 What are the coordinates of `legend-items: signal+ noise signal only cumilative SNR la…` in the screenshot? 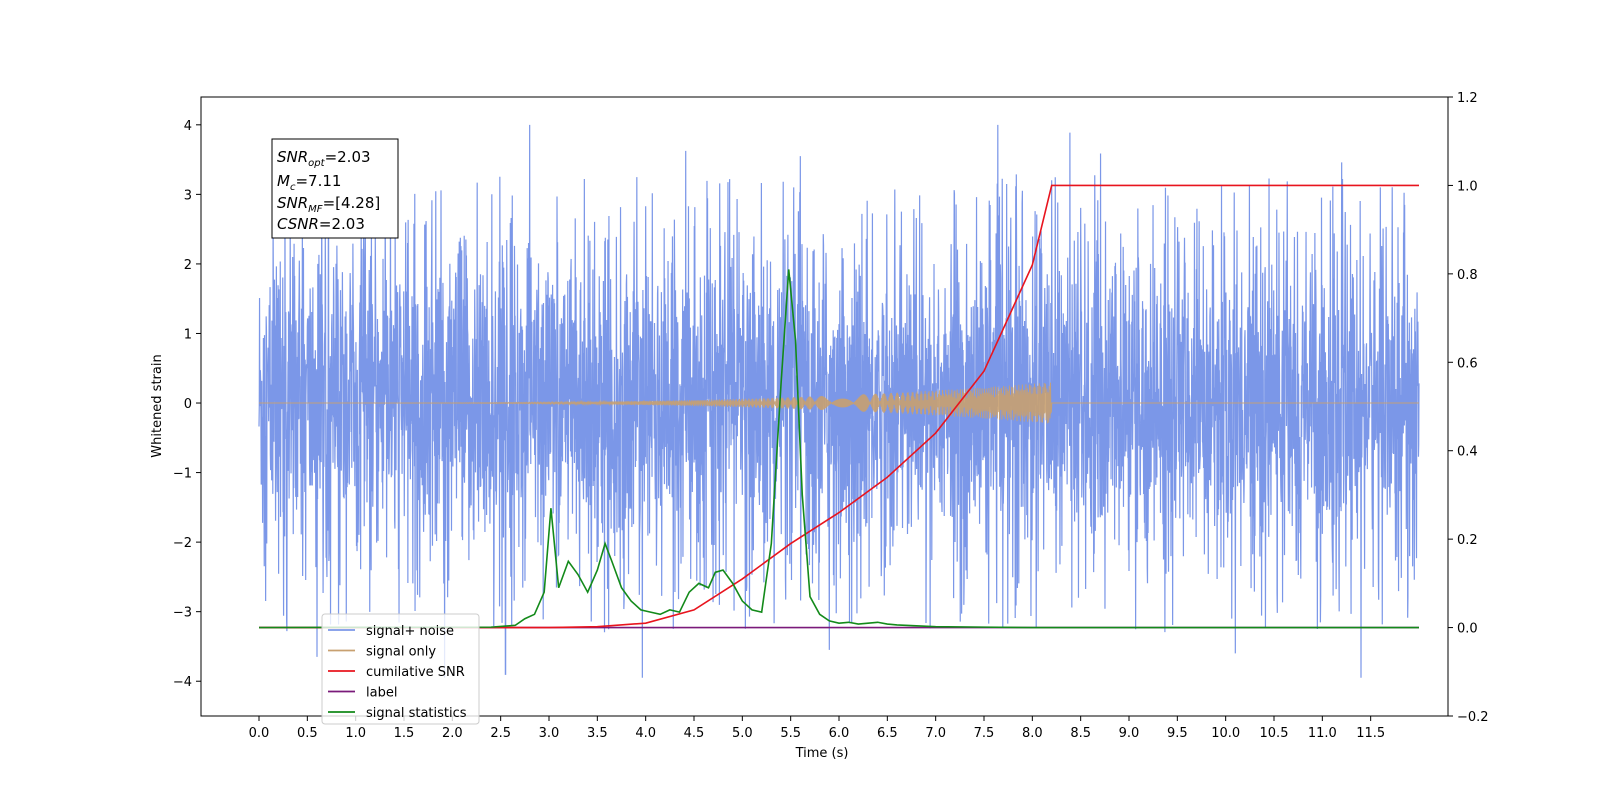 It's located at (397, 672).